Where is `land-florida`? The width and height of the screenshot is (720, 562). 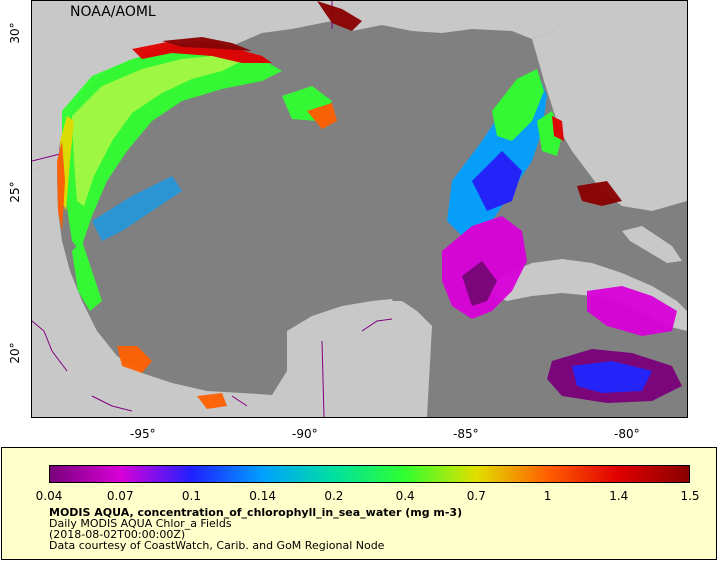
land-florida is located at coordinates (609, 106).